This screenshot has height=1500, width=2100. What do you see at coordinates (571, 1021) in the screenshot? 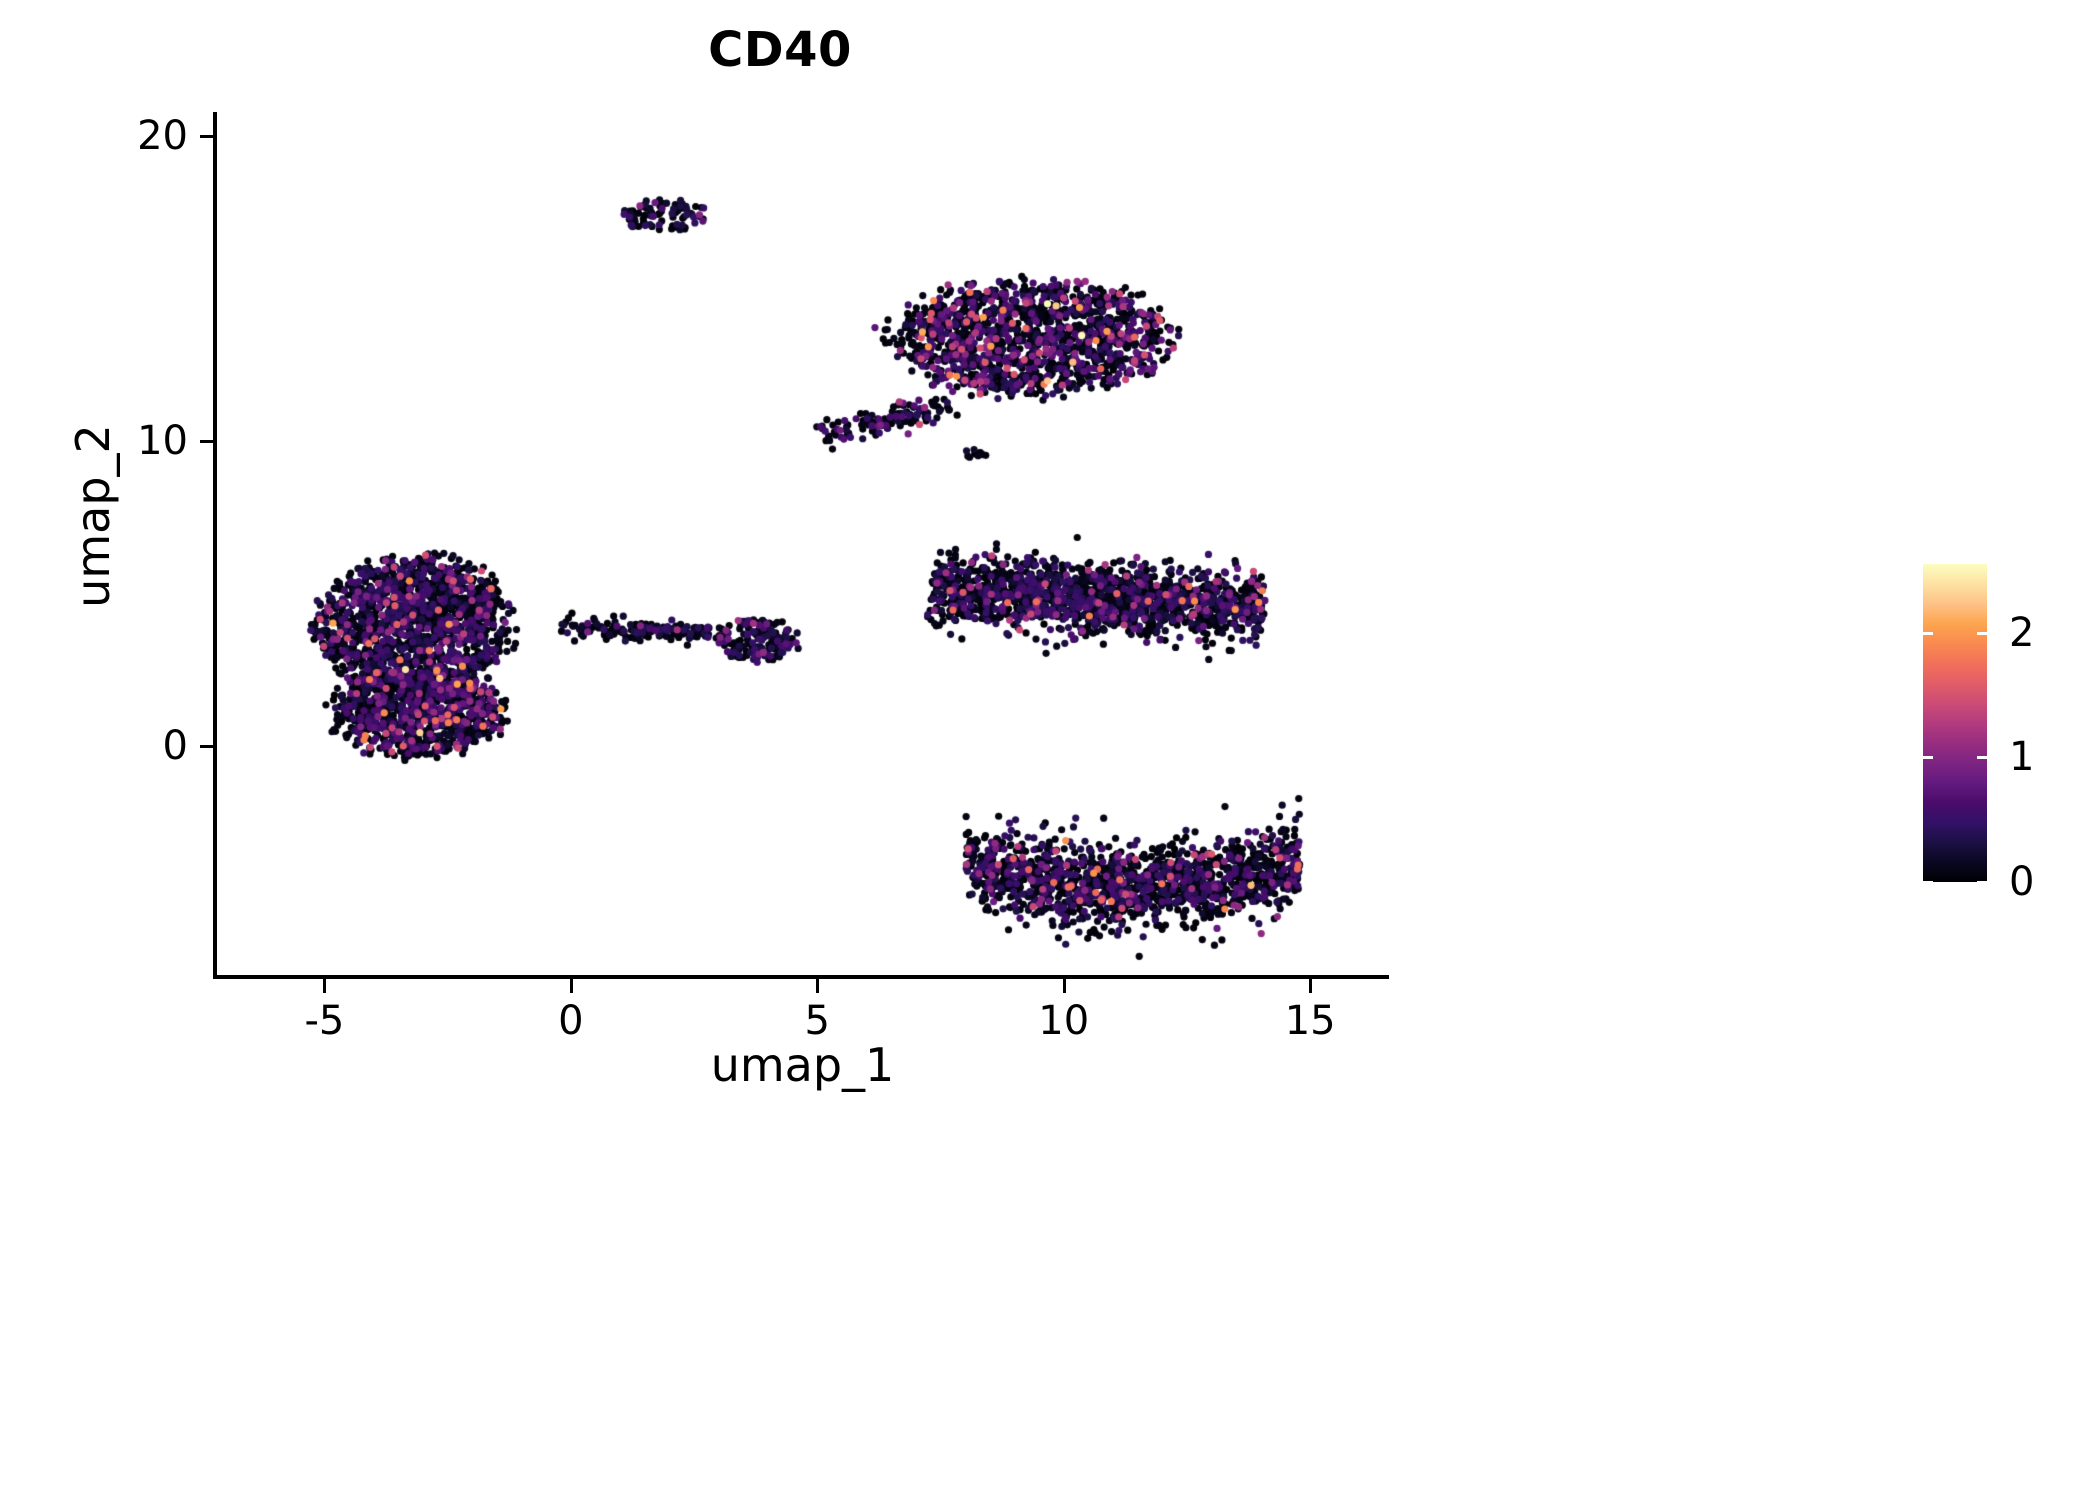
I see `x-tick-label: 0` at bounding box center [571, 1021].